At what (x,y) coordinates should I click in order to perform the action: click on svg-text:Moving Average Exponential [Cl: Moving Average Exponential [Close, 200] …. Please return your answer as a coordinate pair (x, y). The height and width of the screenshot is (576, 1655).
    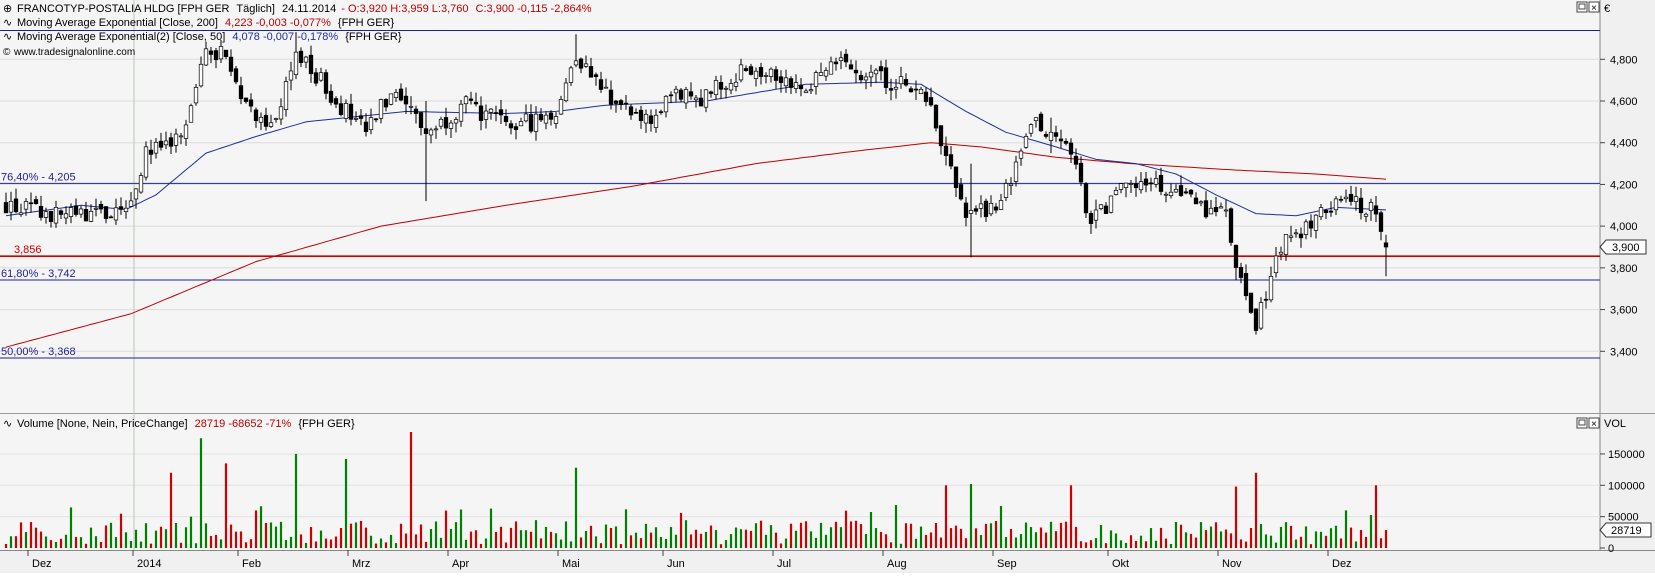
    Looking at the image, I should click on (205, 23).